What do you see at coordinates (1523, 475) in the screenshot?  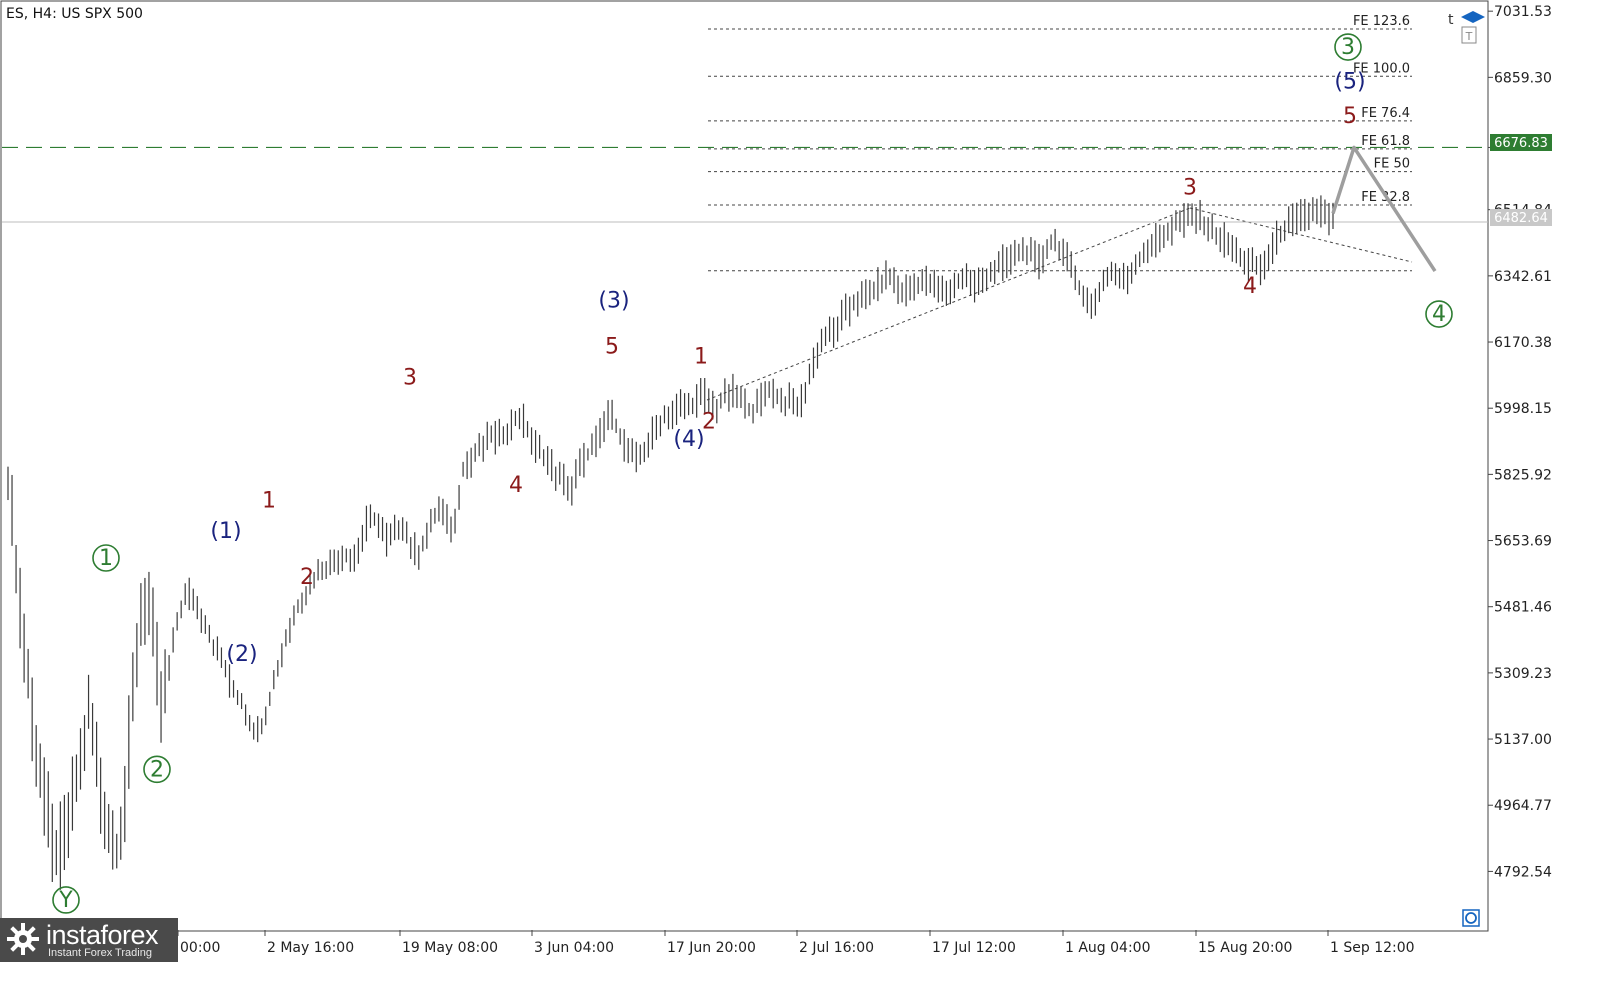 I see `y-tick-label: 5825.92` at bounding box center [1523, 475].